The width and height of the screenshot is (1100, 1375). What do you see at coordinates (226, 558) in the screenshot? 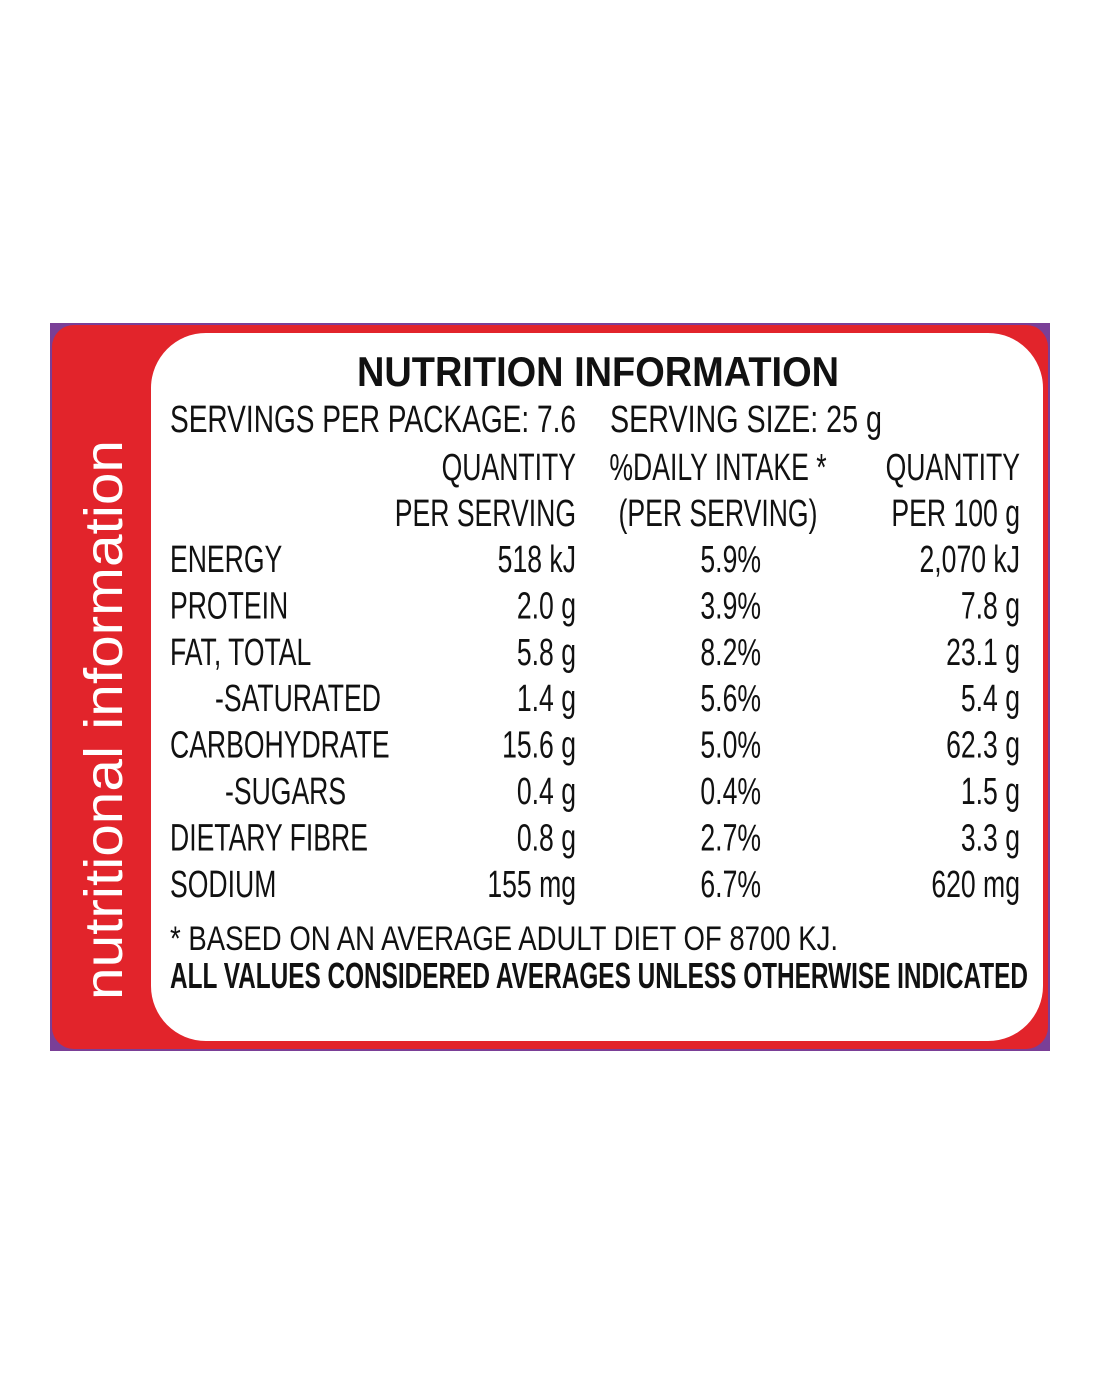
I see `row-label: ENERGY` at bounding box center [226, 558].